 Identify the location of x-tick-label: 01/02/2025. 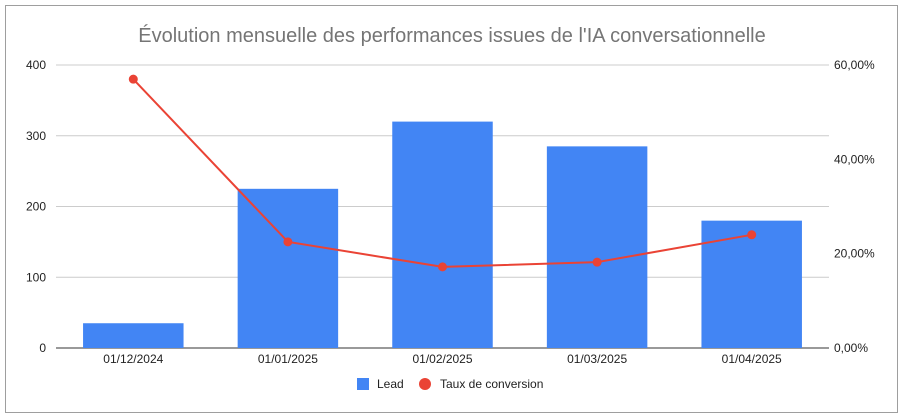
(442, 359).